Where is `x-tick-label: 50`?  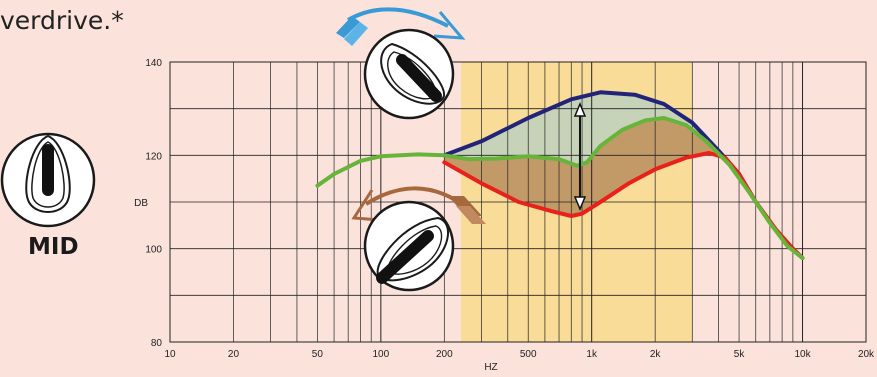 x-tick-label: 50 is located at coordinates (318, 354).